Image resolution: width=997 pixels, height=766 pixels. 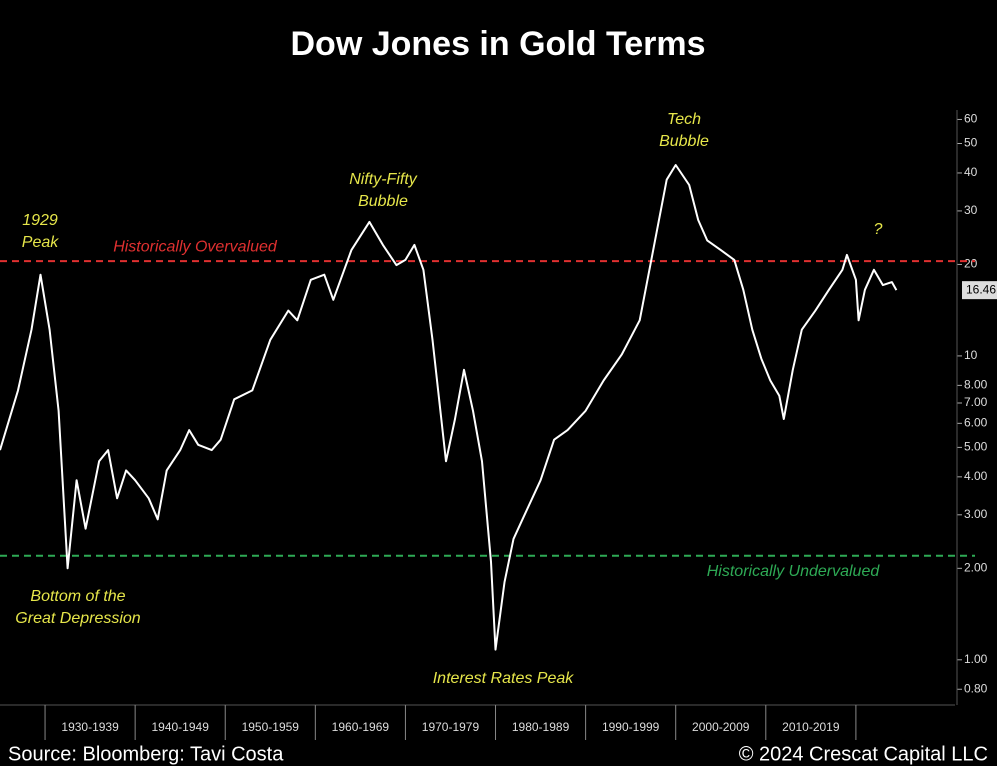 What do you see at coordinates (976, 514) in the screenshot?
I see `y-tick-label: 3.00` at bounding box center [976, 514].